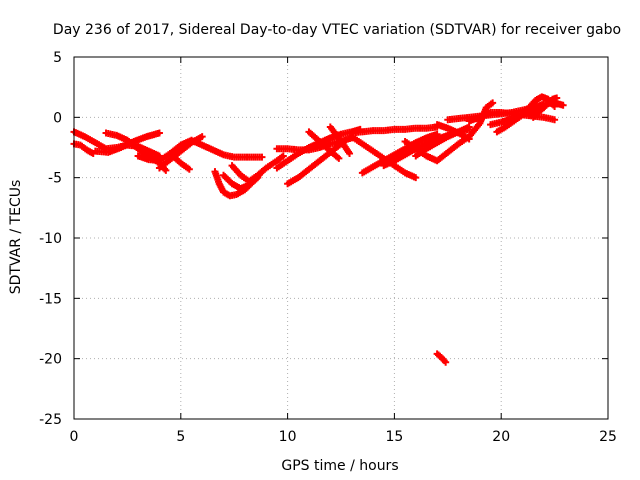  What do you see at coordinates (288, 437) in the screenshot?
I see `x-tick-label: 10` at bounding box center [288, 437].